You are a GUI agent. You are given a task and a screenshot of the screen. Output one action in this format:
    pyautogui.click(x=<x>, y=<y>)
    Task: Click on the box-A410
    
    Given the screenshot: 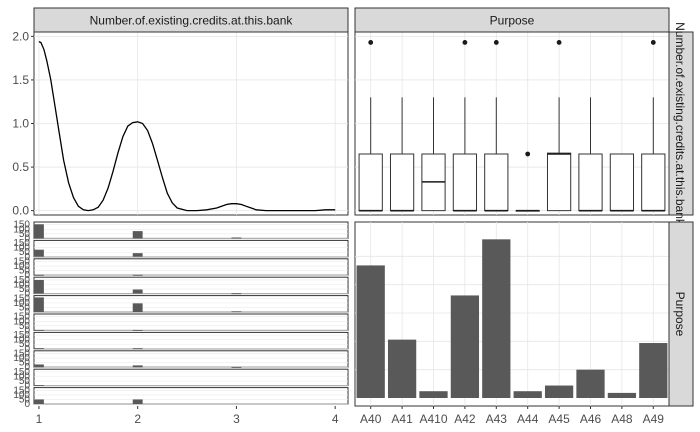 What is the action you would take?
    pyautogui.click(x=433, y=154)
    